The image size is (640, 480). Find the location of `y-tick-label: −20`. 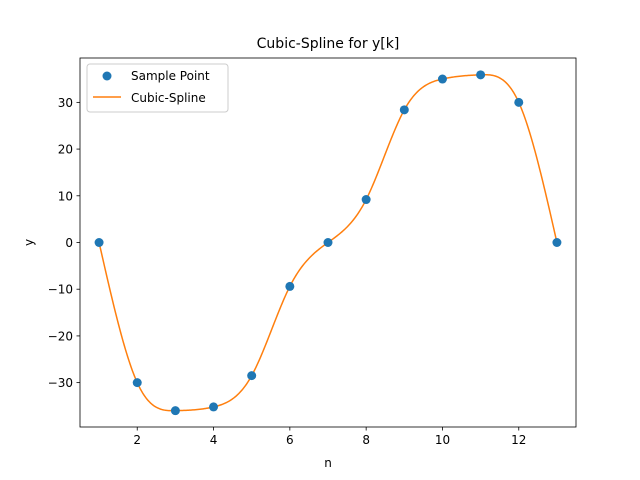

y-tick-label: −20 is located at coordinates (60, 336).